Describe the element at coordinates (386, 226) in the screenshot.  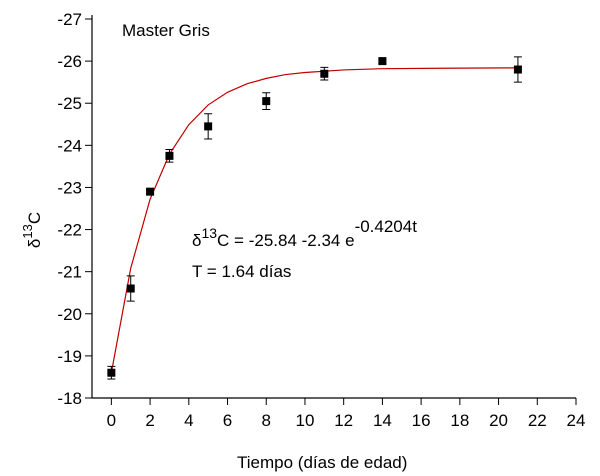
I see `annotation-sup: -0.4204t` at that location.